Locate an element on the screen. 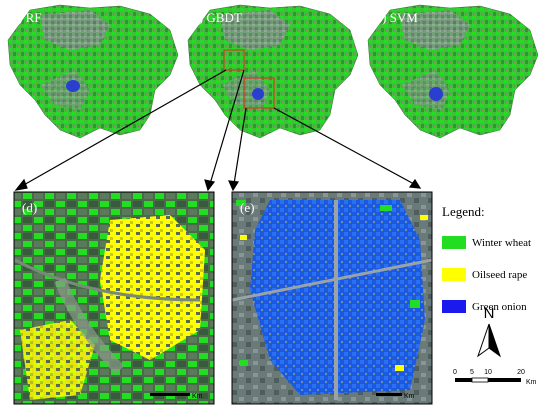  map-rf: (a) RF is located at coordinates (93, 71).